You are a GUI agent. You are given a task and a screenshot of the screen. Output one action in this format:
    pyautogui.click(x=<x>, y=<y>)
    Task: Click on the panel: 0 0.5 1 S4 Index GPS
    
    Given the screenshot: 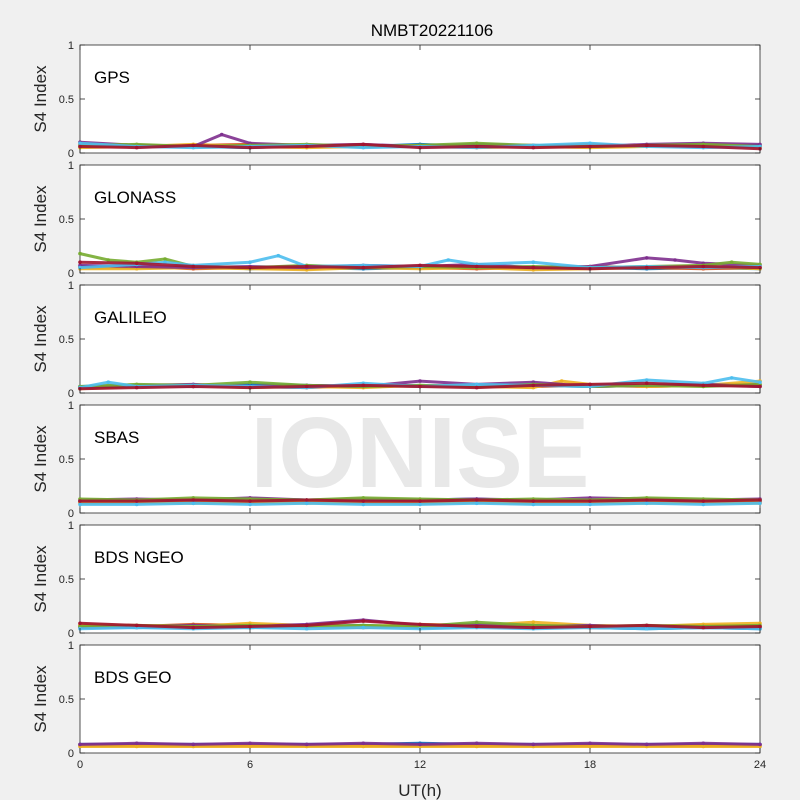 What is the action you would take?
    pyautogui.click(x=396, y=100)
    